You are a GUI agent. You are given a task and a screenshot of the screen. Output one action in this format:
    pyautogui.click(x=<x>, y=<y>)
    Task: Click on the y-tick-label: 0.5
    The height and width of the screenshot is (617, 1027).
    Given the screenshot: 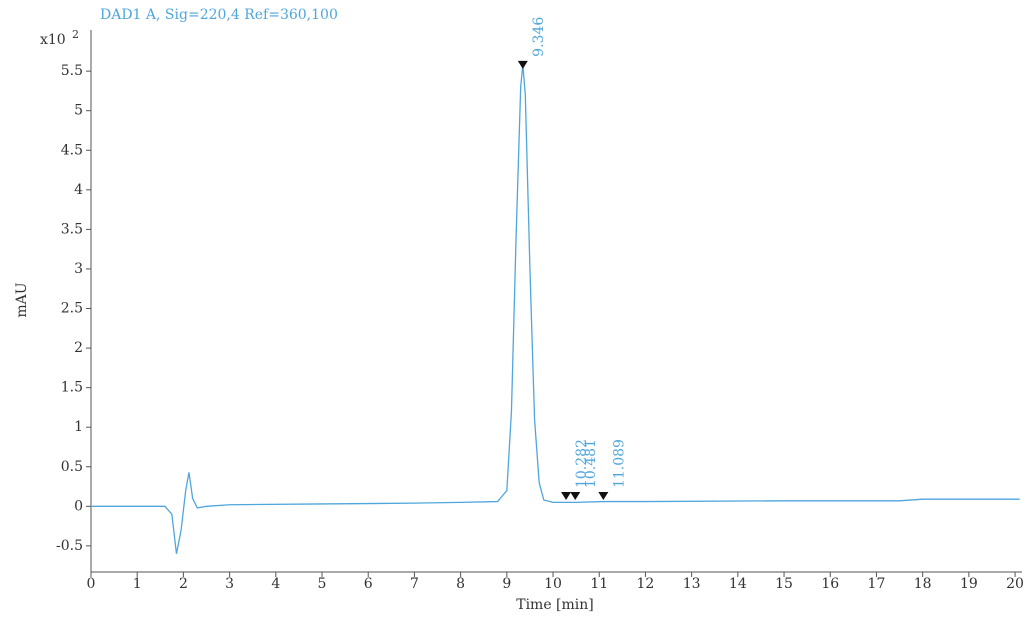 What is the action you would take?
    pyautogui.click(x=72, y=467)
    